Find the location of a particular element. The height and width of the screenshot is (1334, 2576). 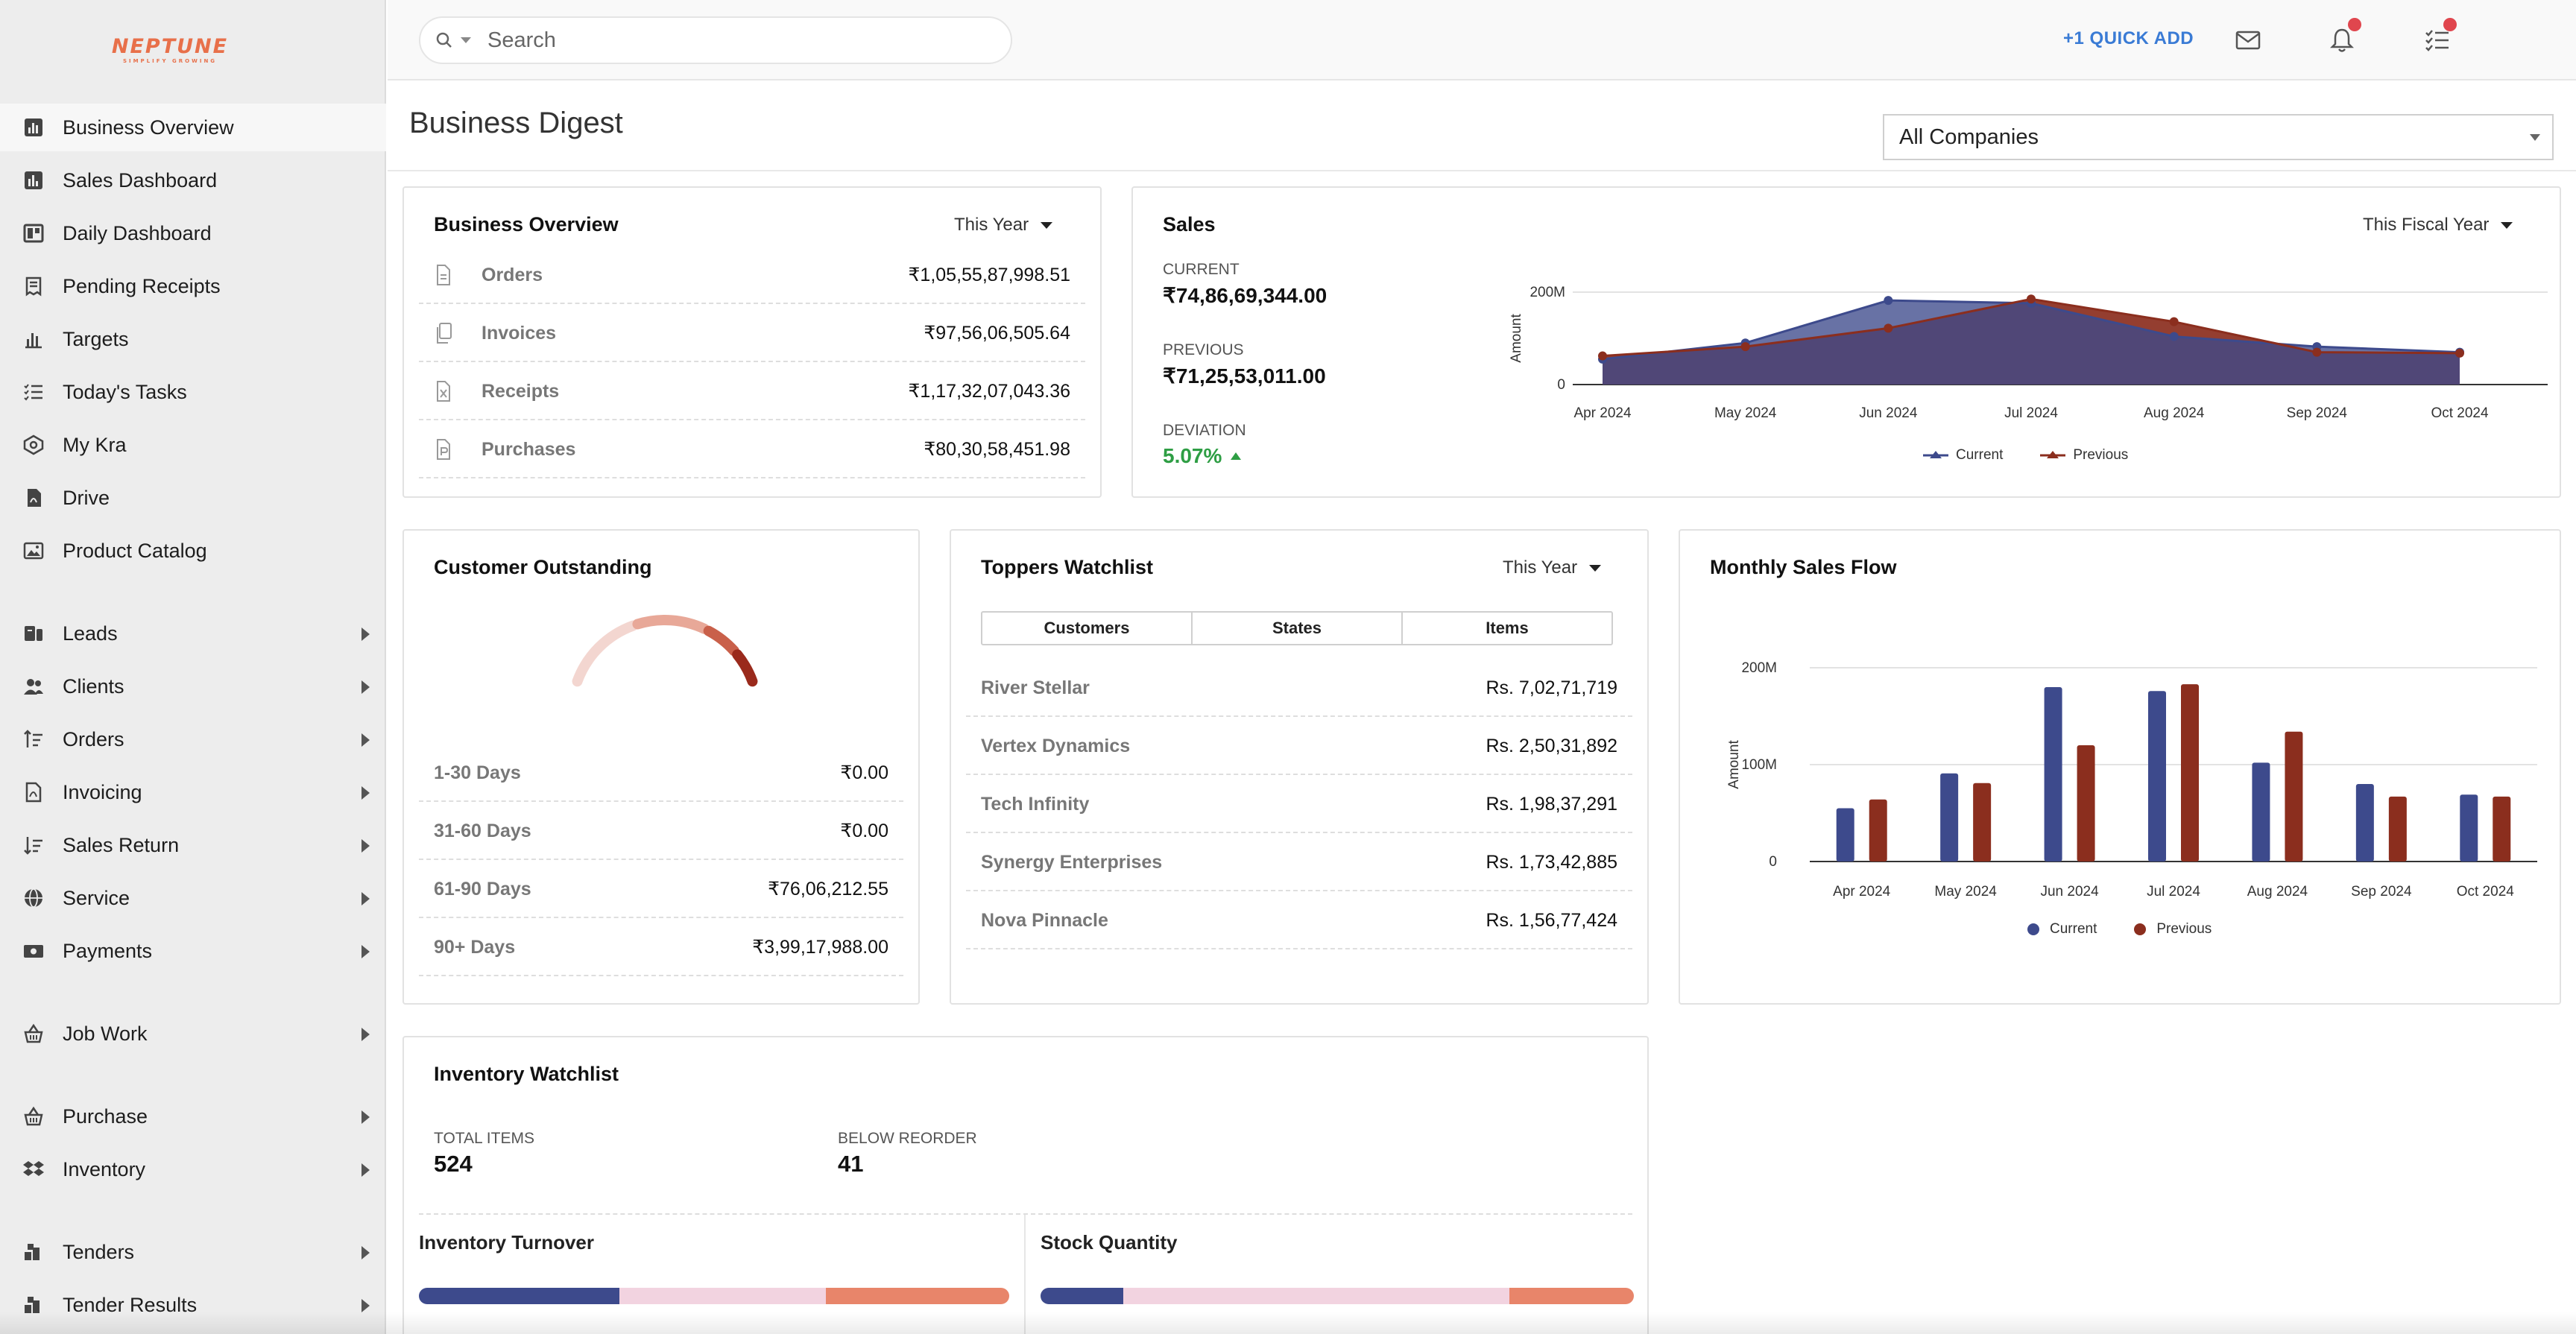

basket-icon is located at coordinates (34, 1034).